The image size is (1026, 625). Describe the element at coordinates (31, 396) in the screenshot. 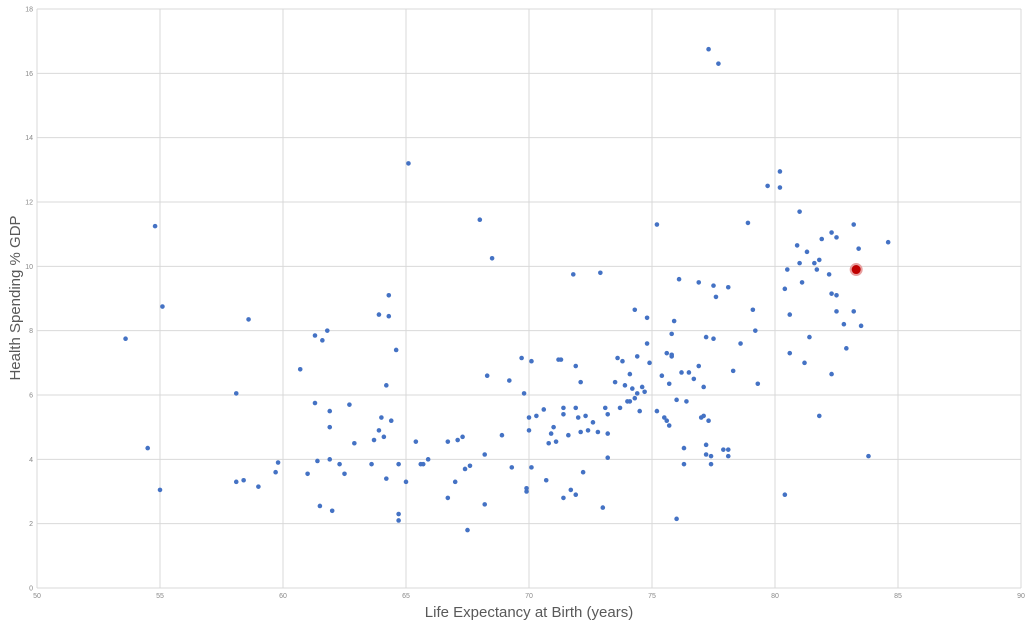

I see `y-tick-label: 6` at that location.